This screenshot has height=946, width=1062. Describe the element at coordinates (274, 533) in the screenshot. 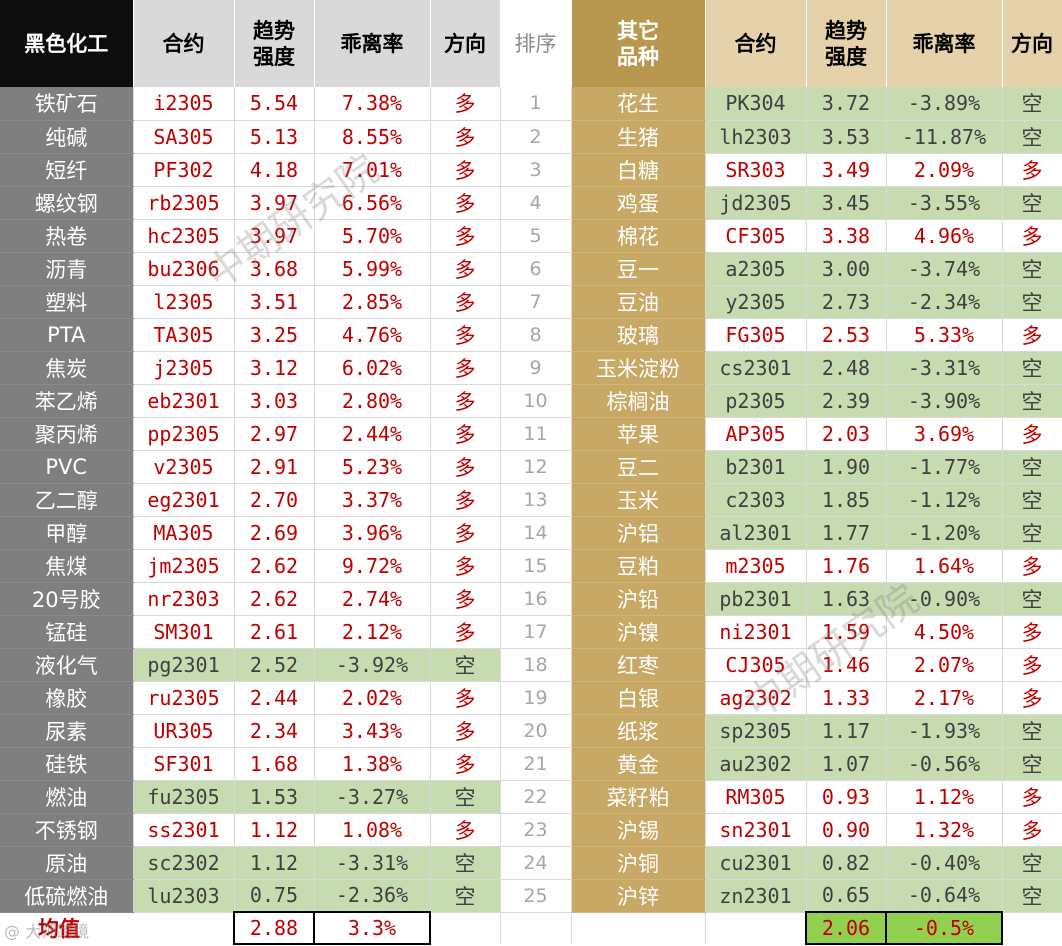

I see `left-trend-strength: 2.69` at that location.